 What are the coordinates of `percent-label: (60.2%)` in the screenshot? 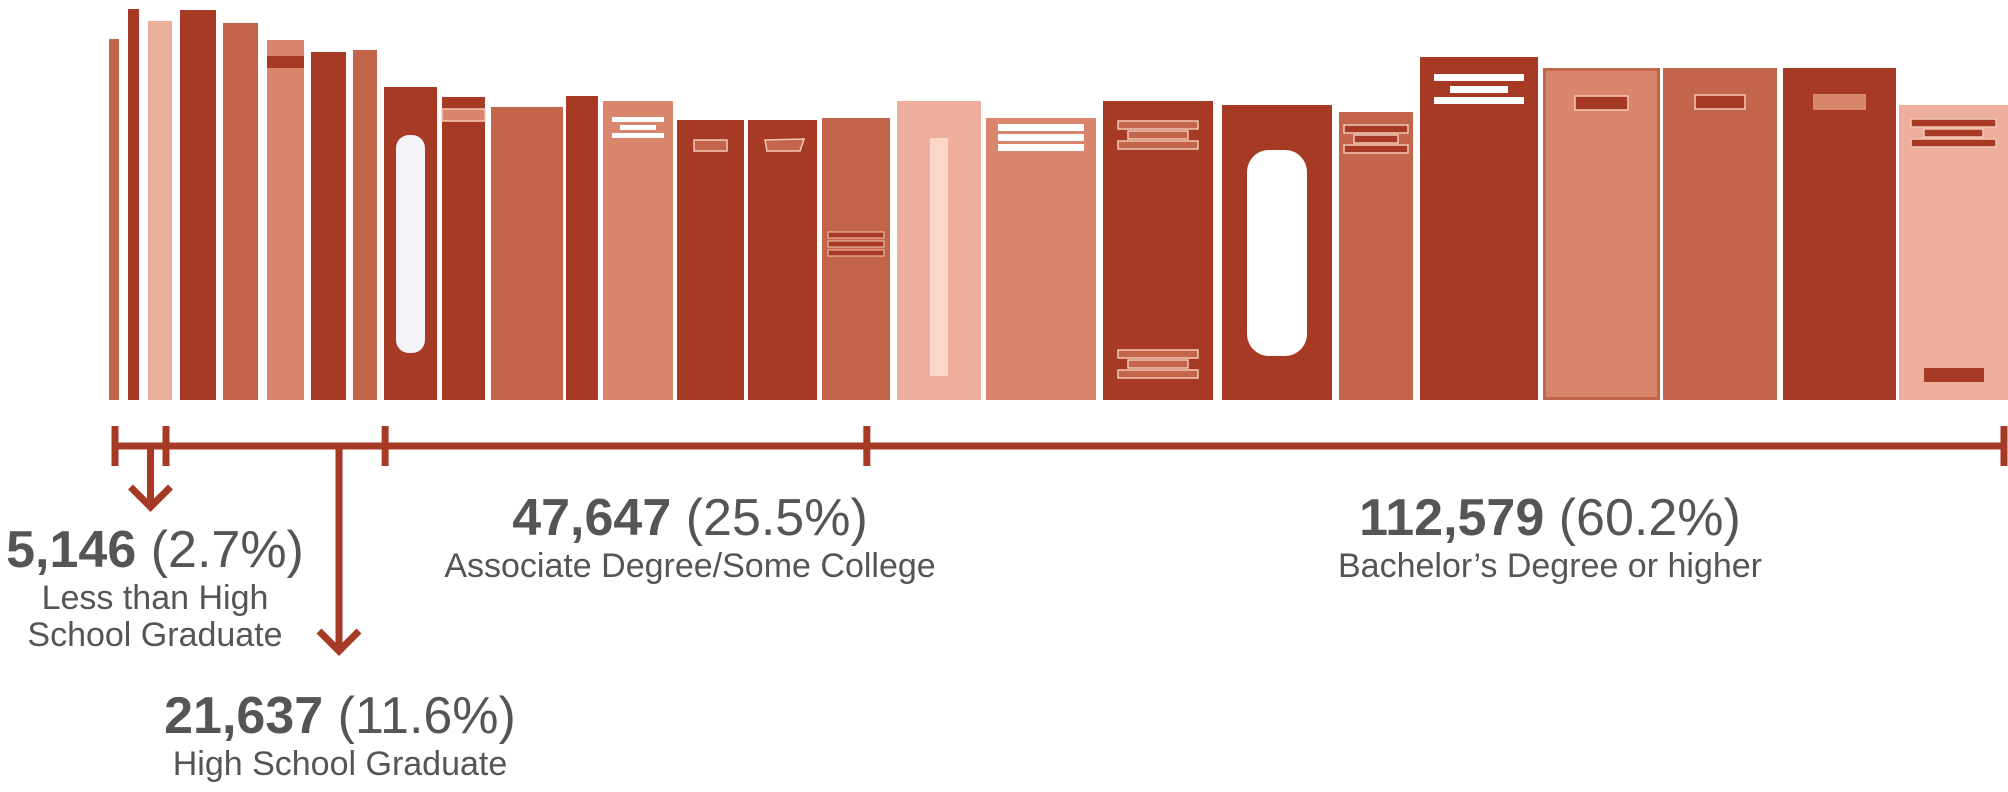 It's located at (1649, 518).